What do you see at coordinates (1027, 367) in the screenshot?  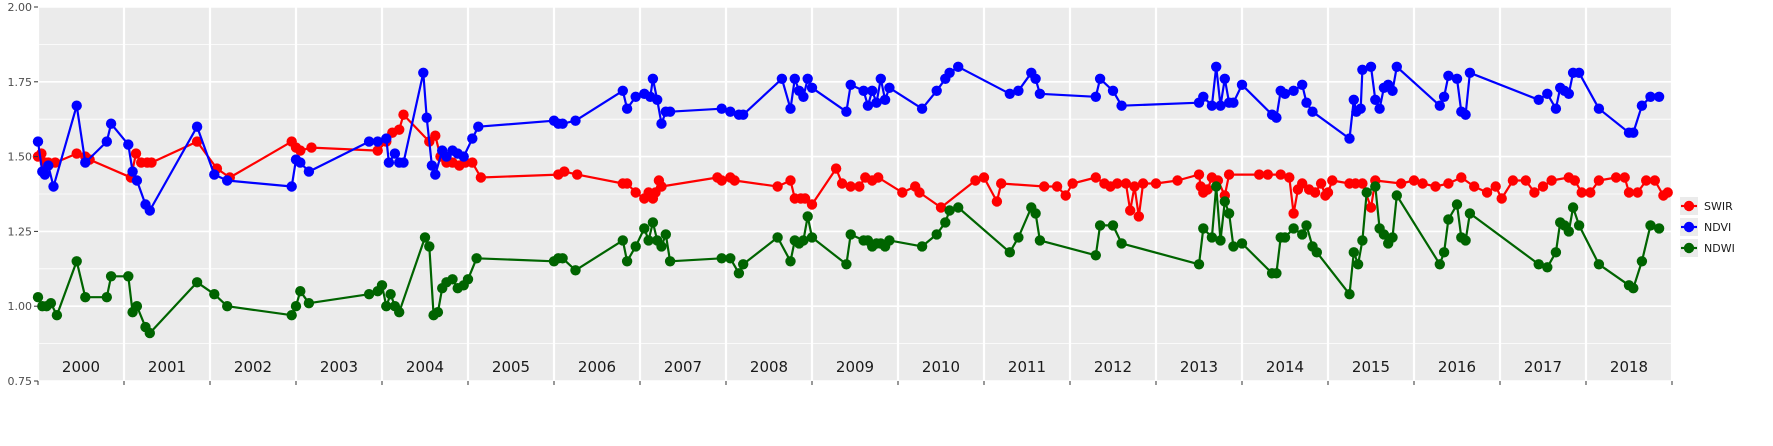 I see `year-label: 2011` at bounding box center [1027, 367].